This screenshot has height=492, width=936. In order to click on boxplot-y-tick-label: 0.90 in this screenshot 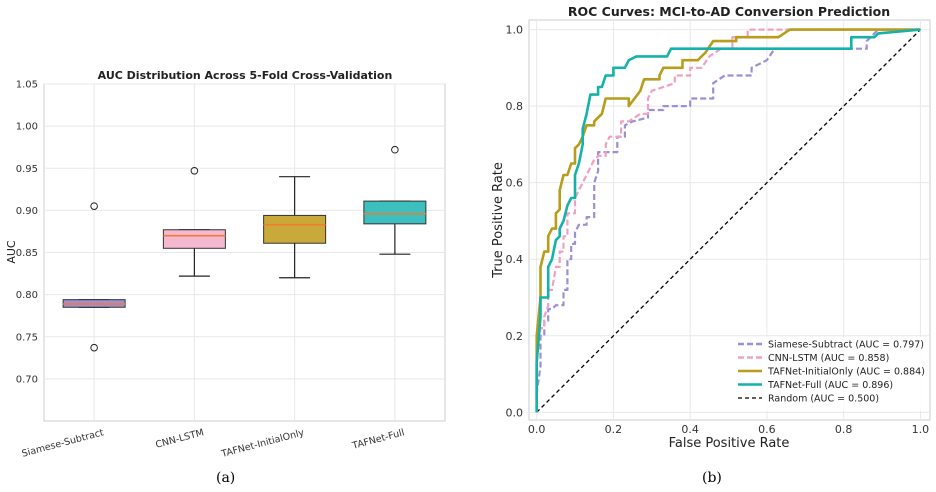, I will do `click(27, 211)`.